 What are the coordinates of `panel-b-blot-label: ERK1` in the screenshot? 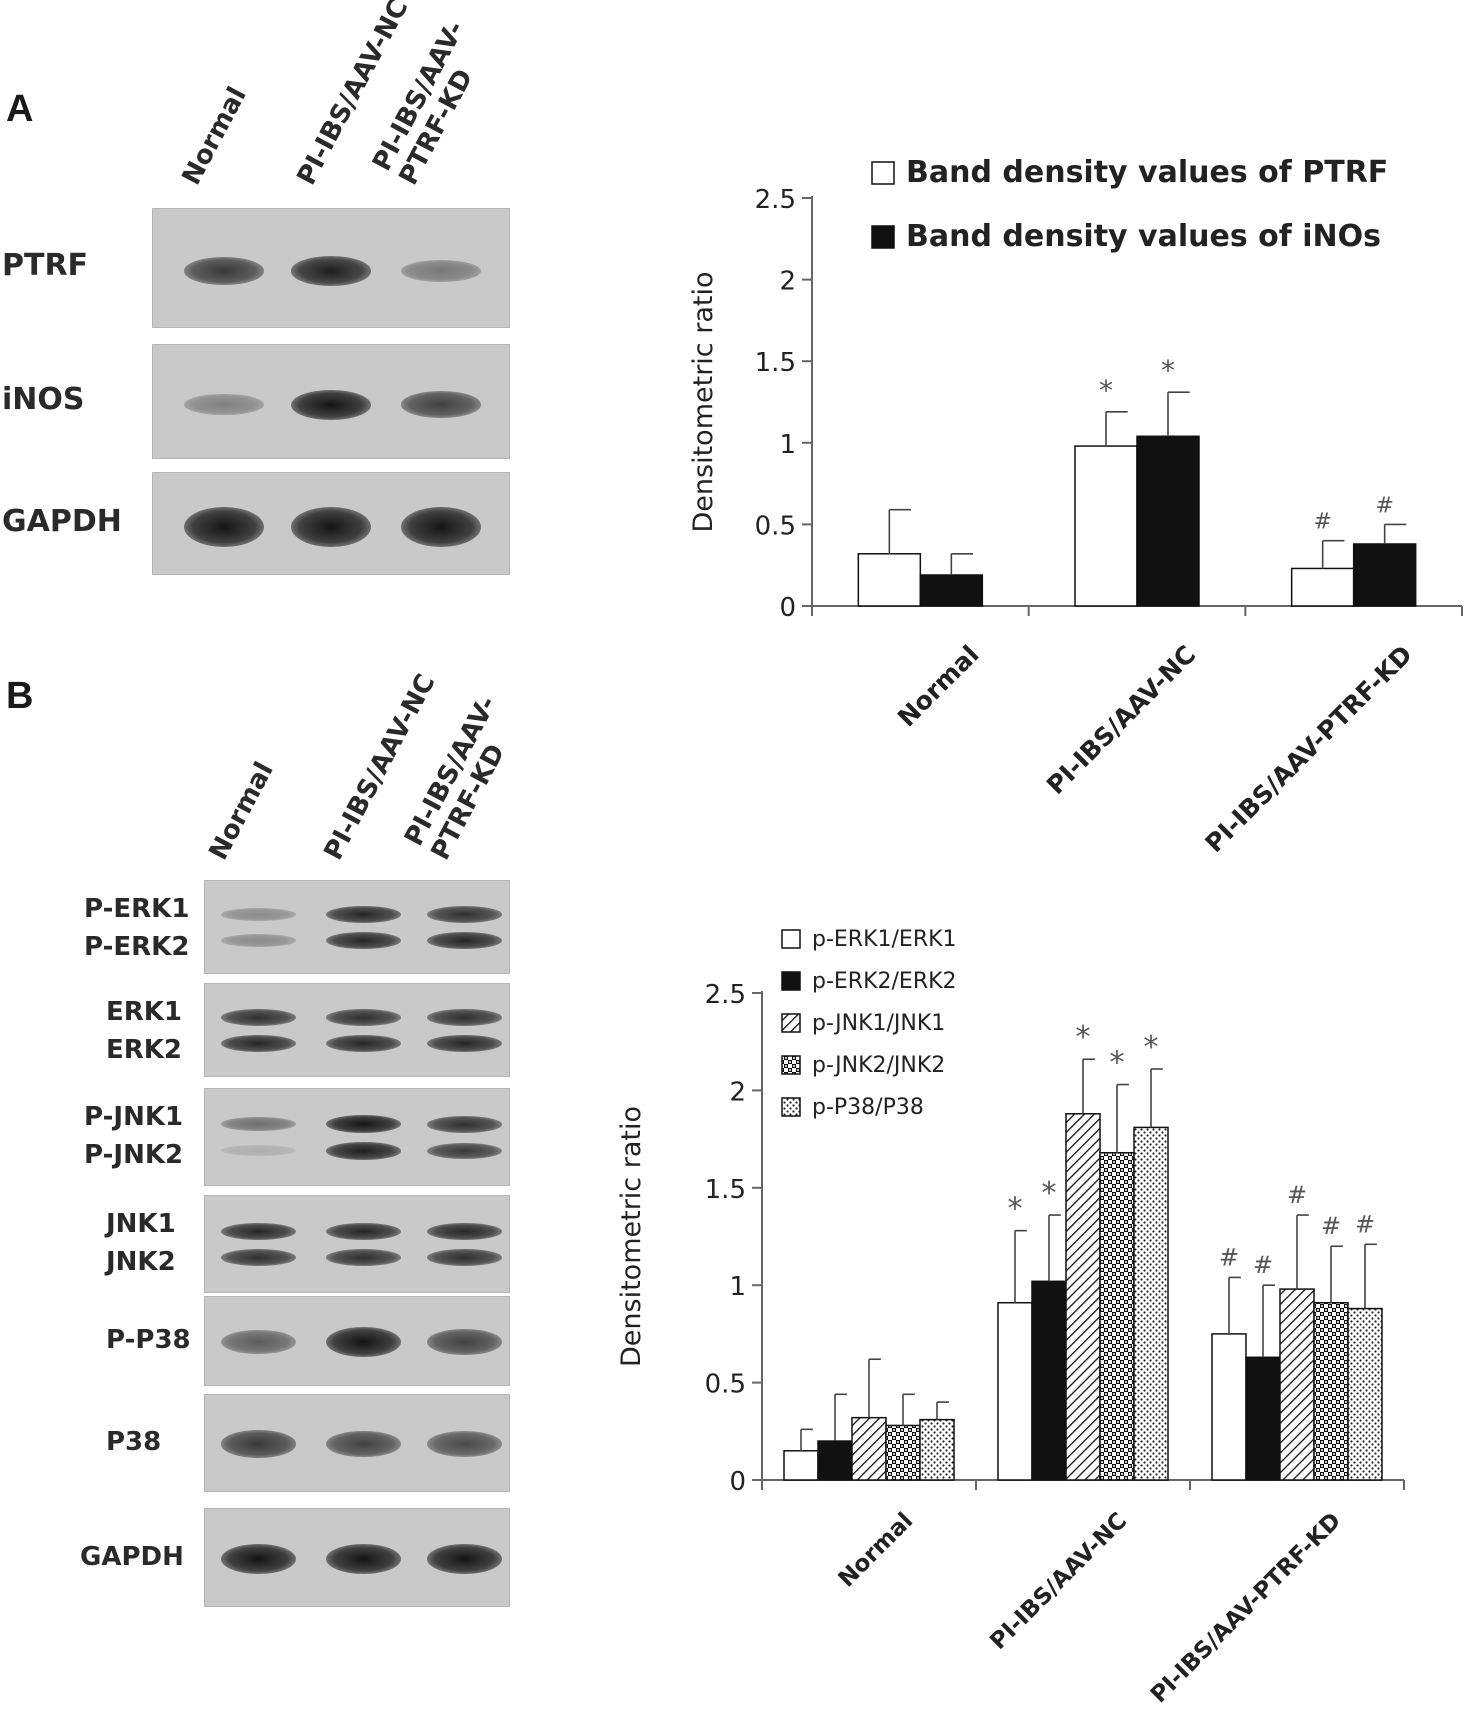 It's located at (144, 1012).